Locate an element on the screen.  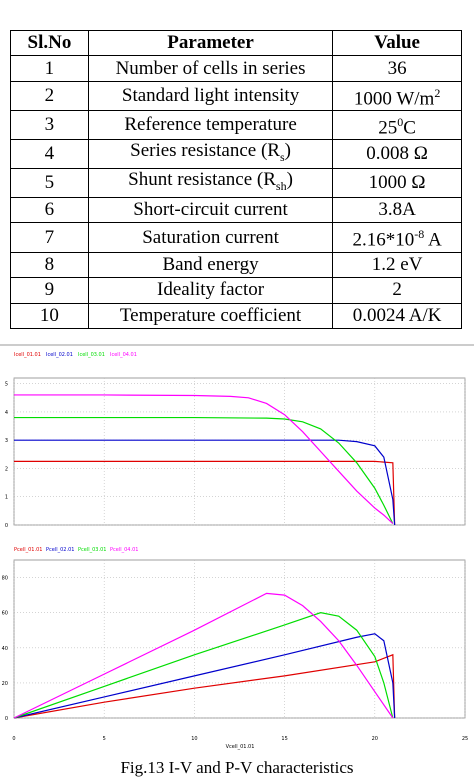
legend-entry: Pcell_03.01 is located at coordinates (92, 550).